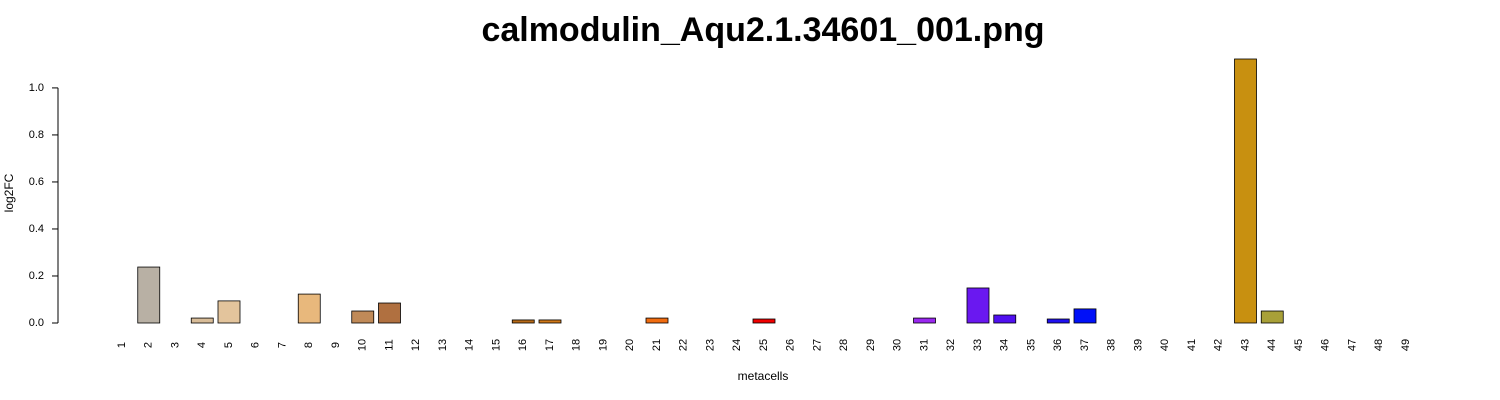  I want to click on chart-title: calmodulin_Aqu2.1.34601_001.png, so click(762, 30).